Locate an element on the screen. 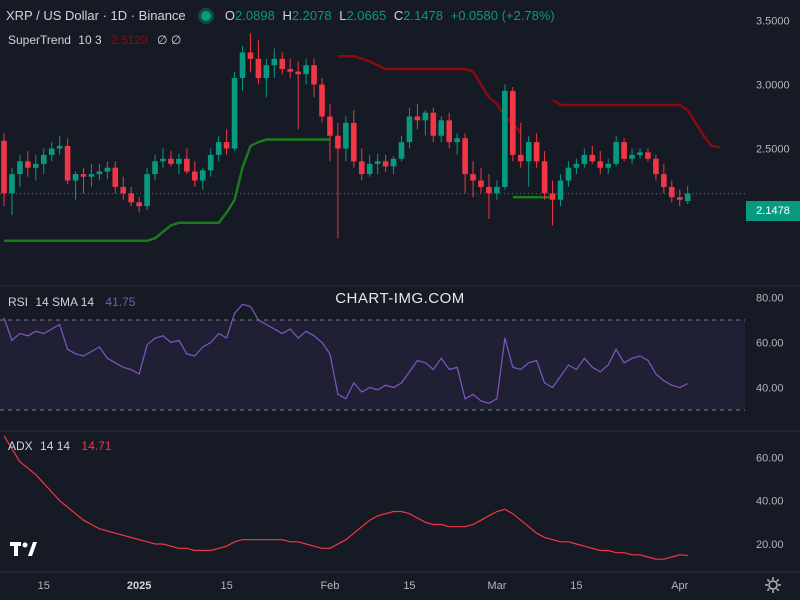 This screenshot has height=600, width=800. high-label: H is located at coordinates (287, 15).